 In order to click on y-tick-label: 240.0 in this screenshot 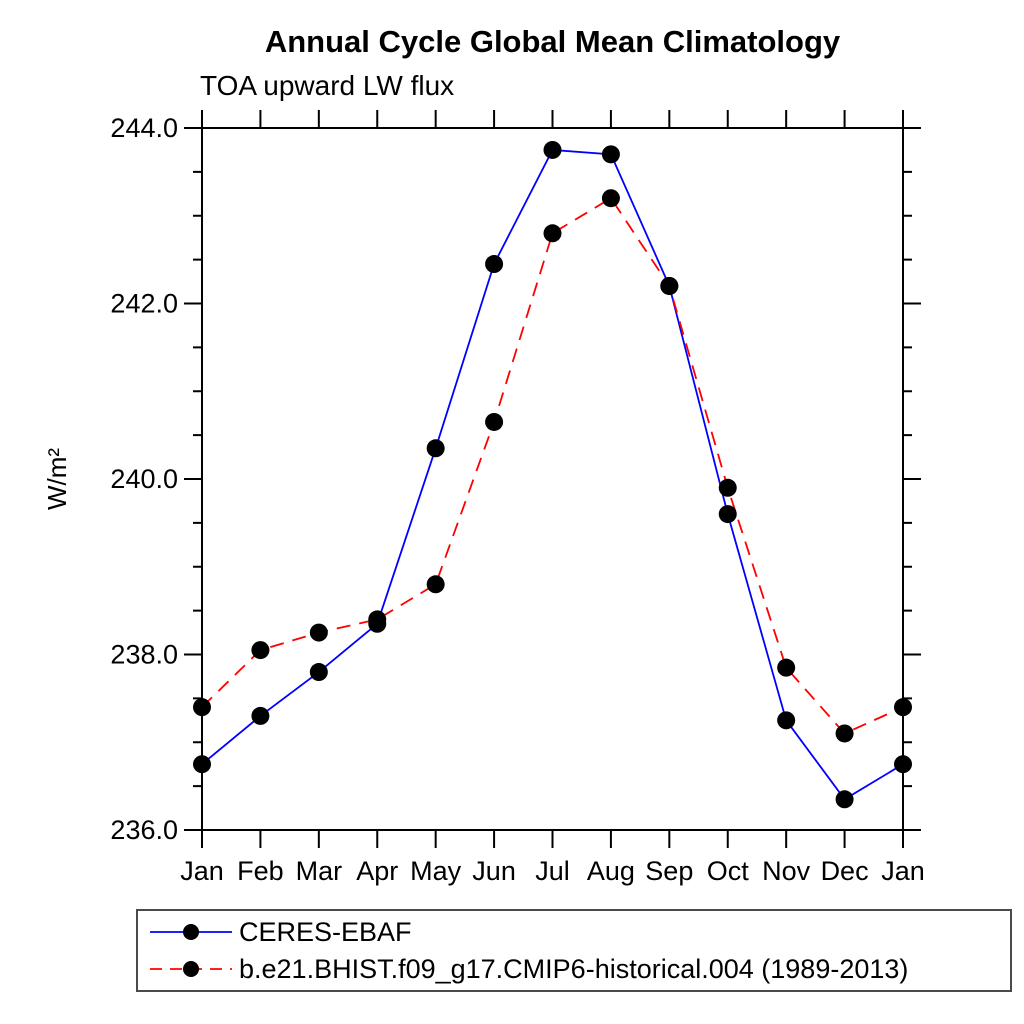, I will do `click(144, 479)`.